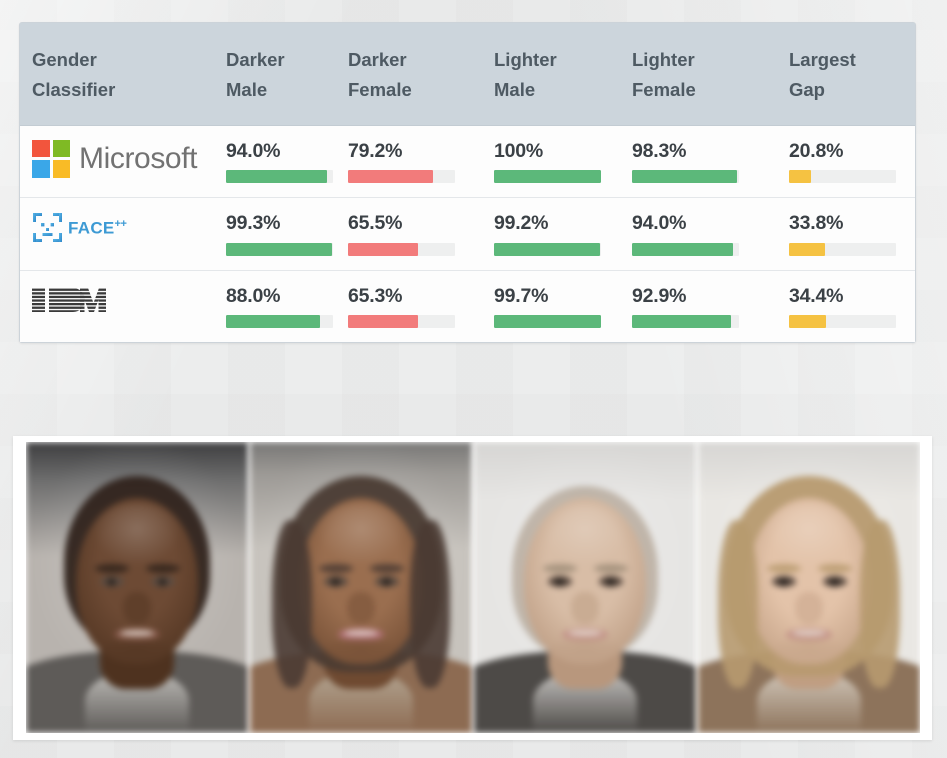  What do you see at coordinates (120, 299) in the screenshot?
I see `vendor-cell-ibm` at bounding box center [120, 299].